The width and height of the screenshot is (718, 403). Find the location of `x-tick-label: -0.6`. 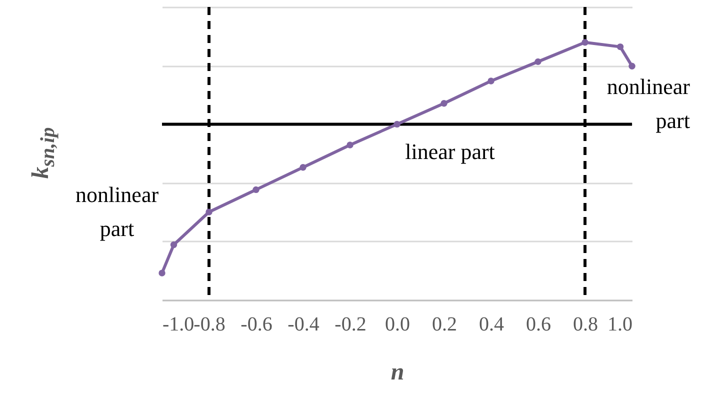

x-tick-label: -0.6 is located at coordinates (256, 325).